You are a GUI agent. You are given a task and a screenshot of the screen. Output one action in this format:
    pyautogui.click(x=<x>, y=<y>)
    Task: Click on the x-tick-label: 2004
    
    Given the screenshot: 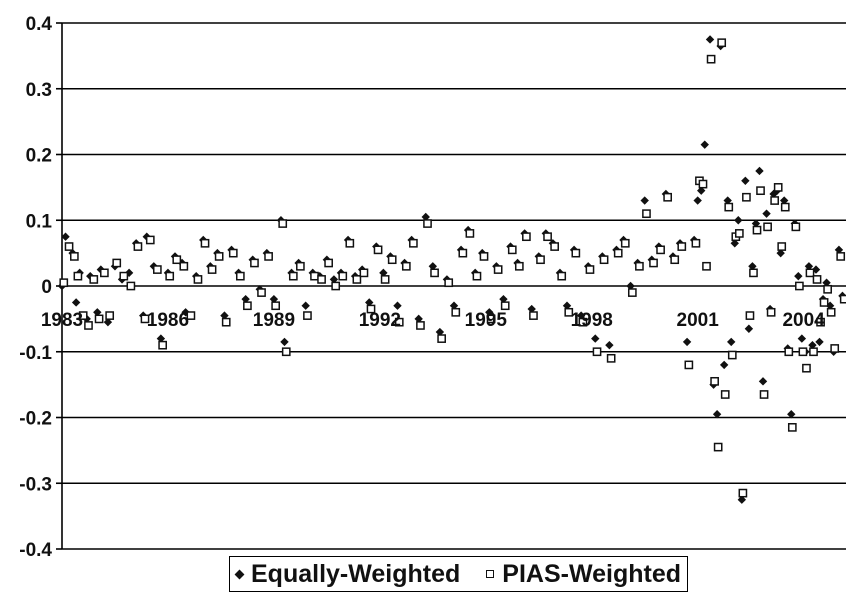 What is the action you would take?
    pyautogui.click(x=803, y=320)
    